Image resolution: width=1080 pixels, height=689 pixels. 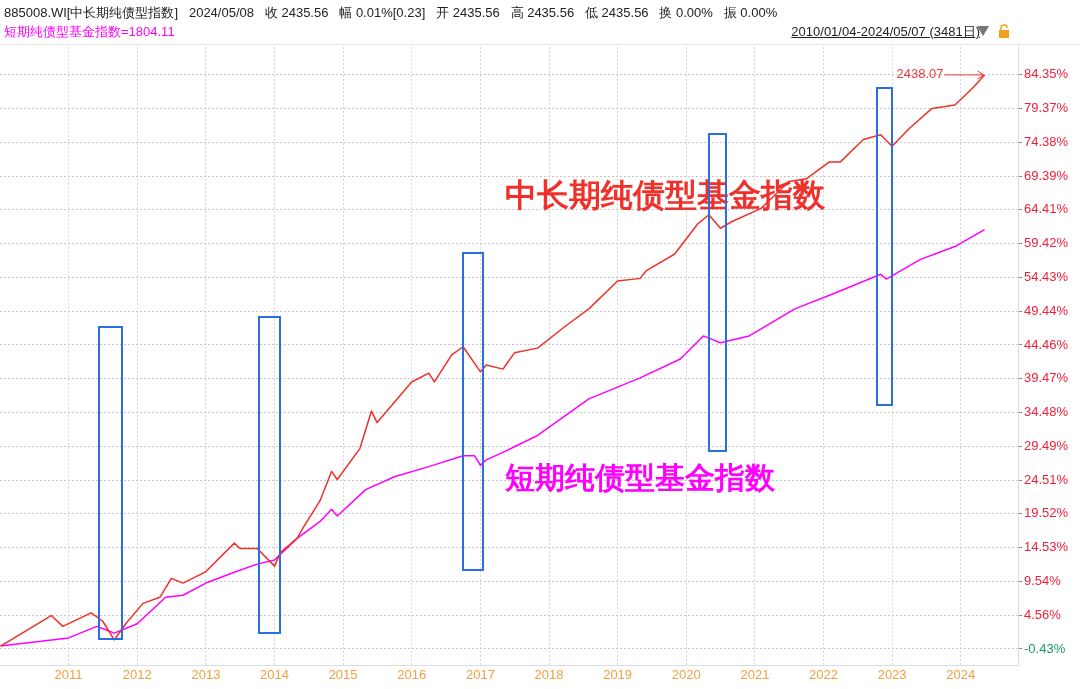 What do you see at coordinates (137, 675) in the screenshot?
I see `x-tick-label: 2012` at bounding box center [137, 675].